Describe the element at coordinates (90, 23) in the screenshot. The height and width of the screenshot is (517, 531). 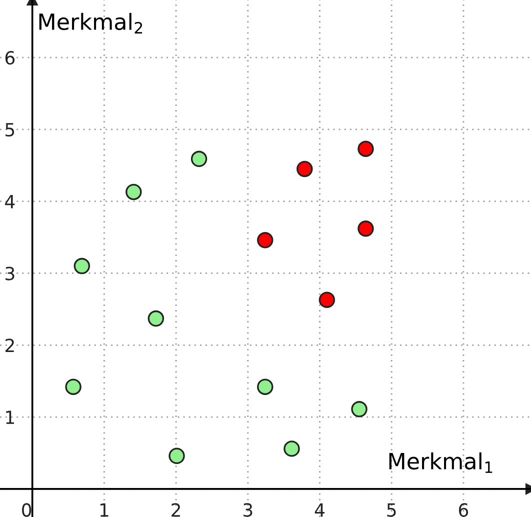
I see `y-axis-title: Merkmal$_{2}$` at that location.